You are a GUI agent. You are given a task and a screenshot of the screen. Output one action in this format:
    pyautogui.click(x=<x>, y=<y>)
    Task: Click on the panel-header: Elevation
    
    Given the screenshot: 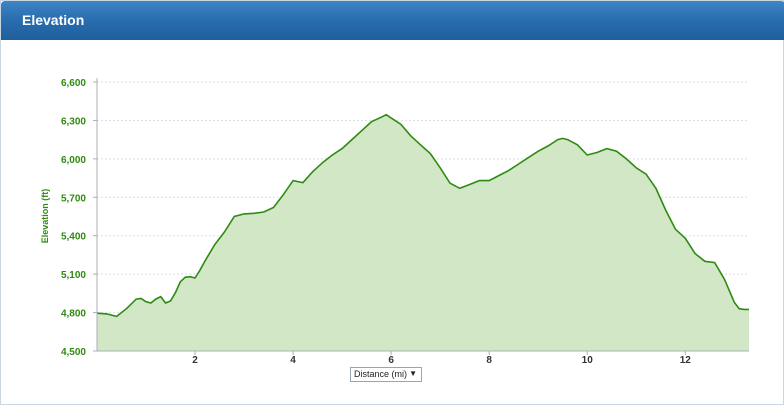 What is the action you would take?
    pyautogui.click(x=392, y=20)
    